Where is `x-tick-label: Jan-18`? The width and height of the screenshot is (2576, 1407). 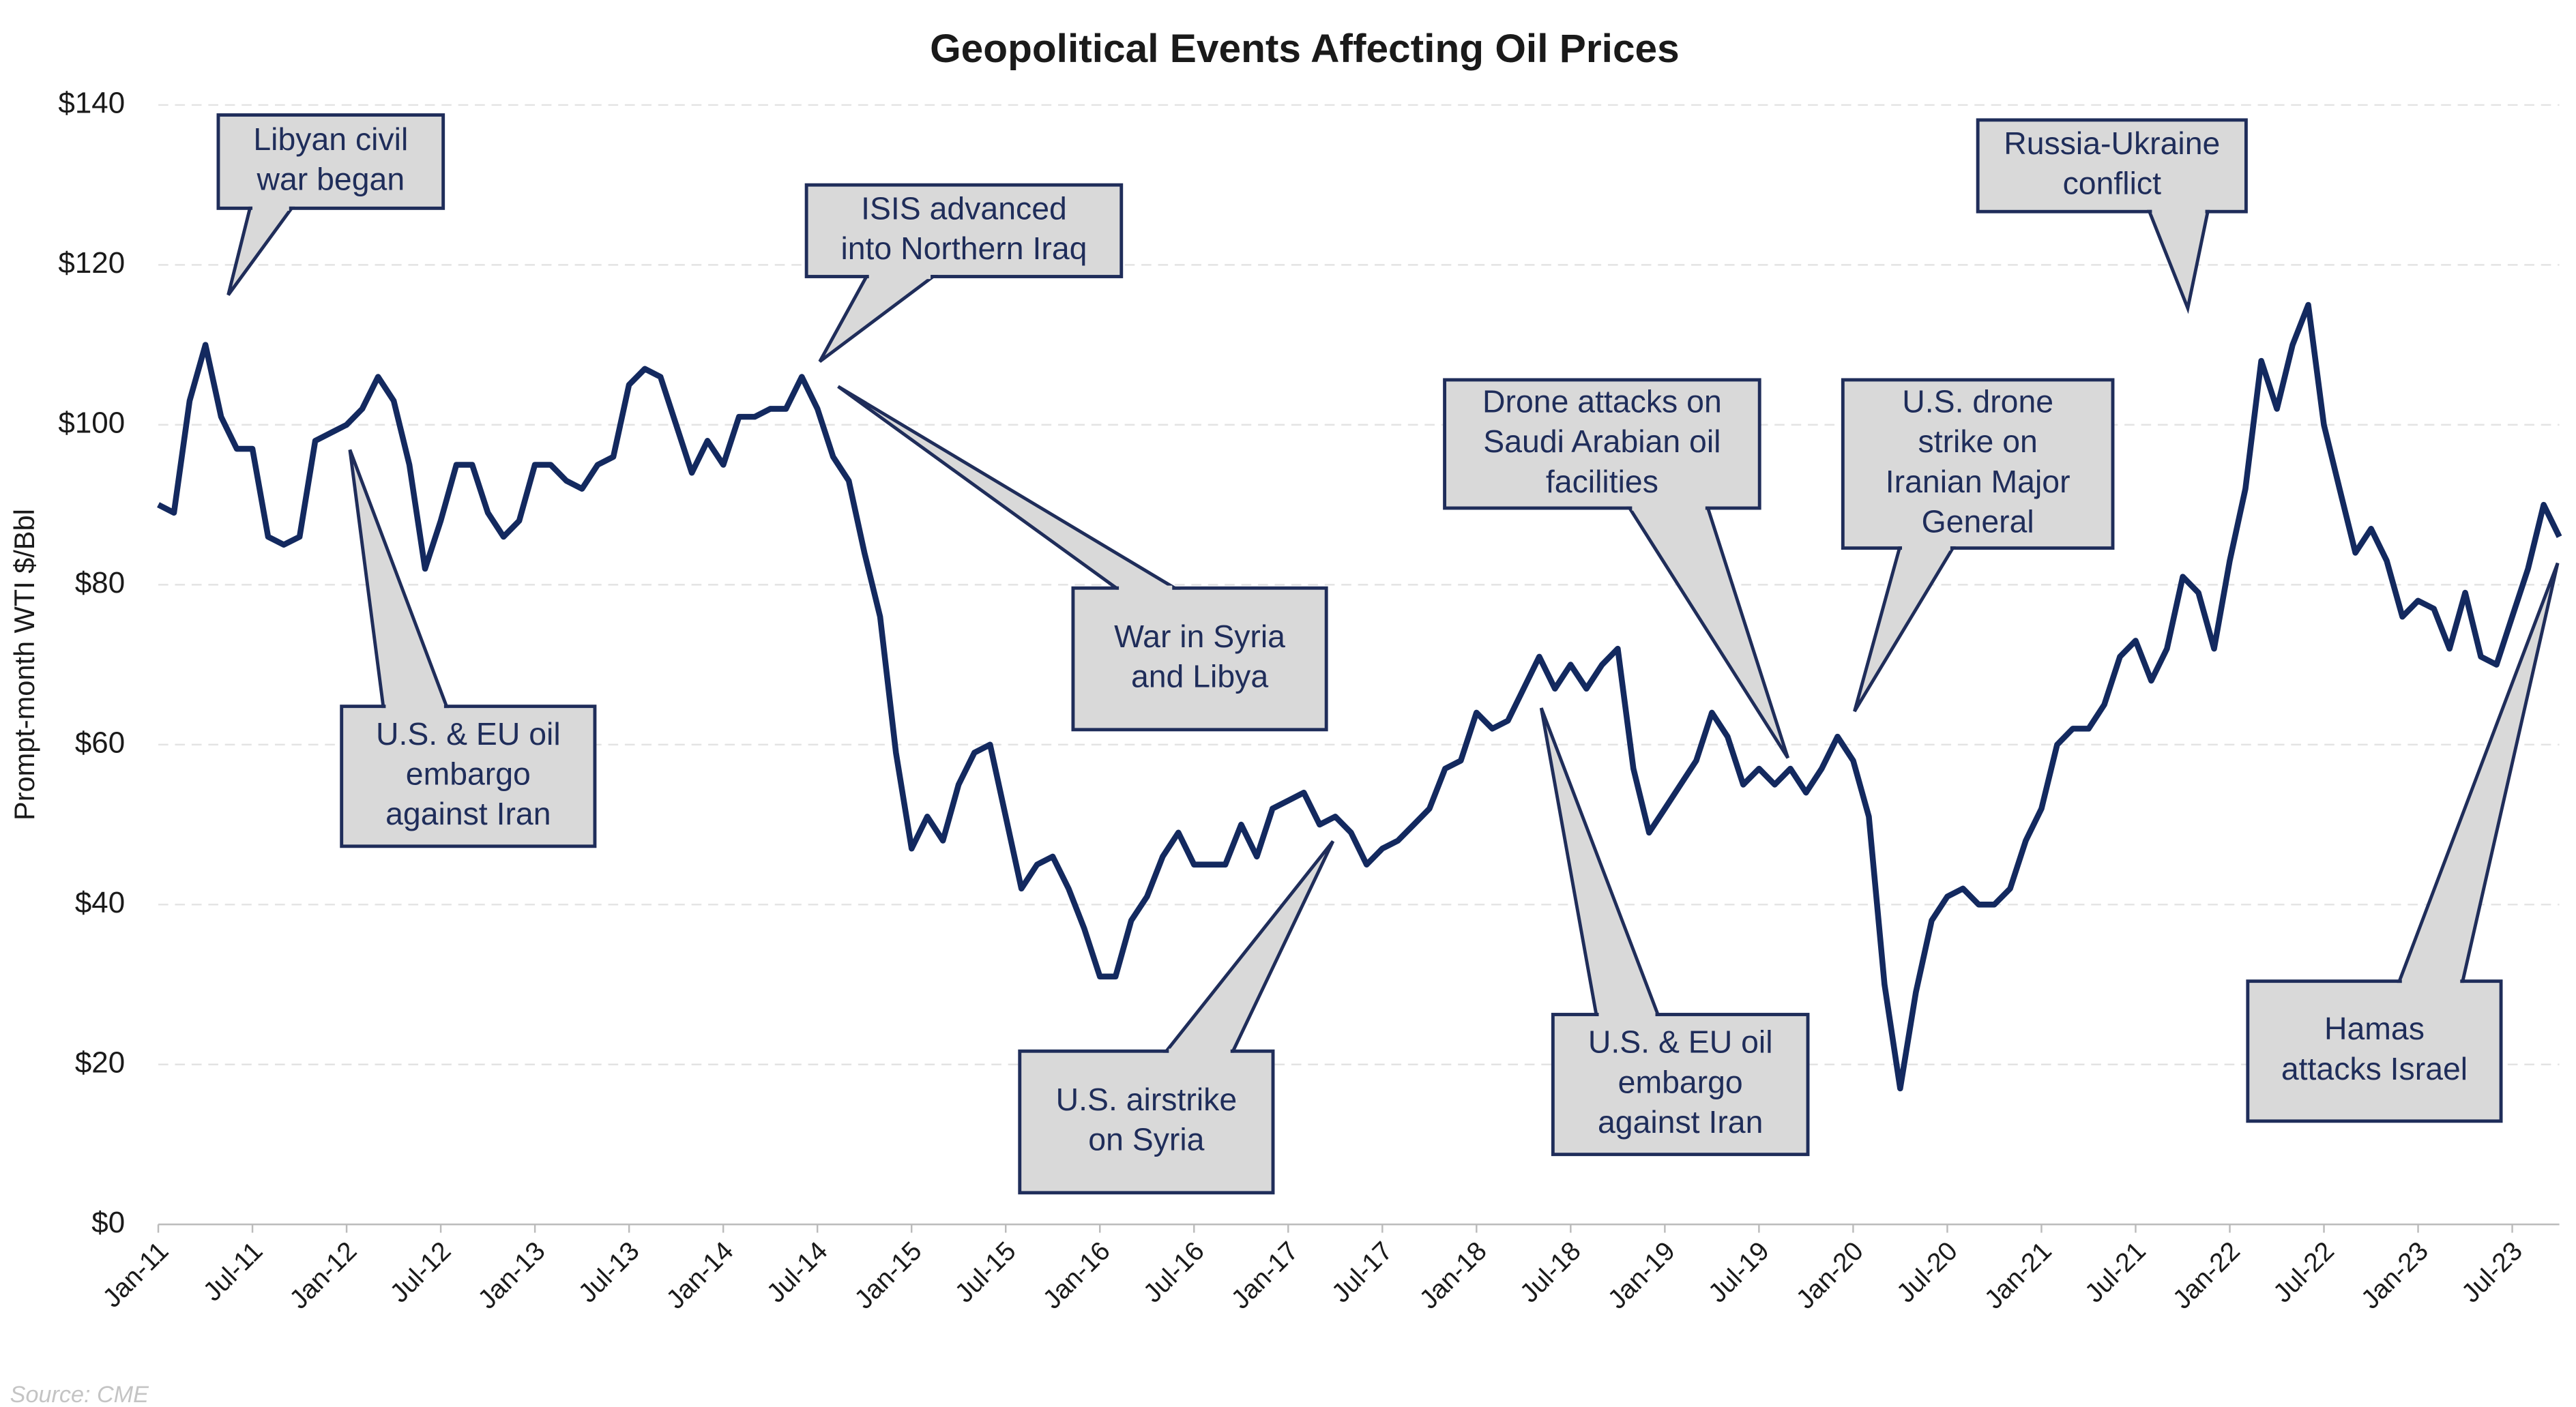 x-tick-label: Jan-18 is located at coordinates (1453, 1275).